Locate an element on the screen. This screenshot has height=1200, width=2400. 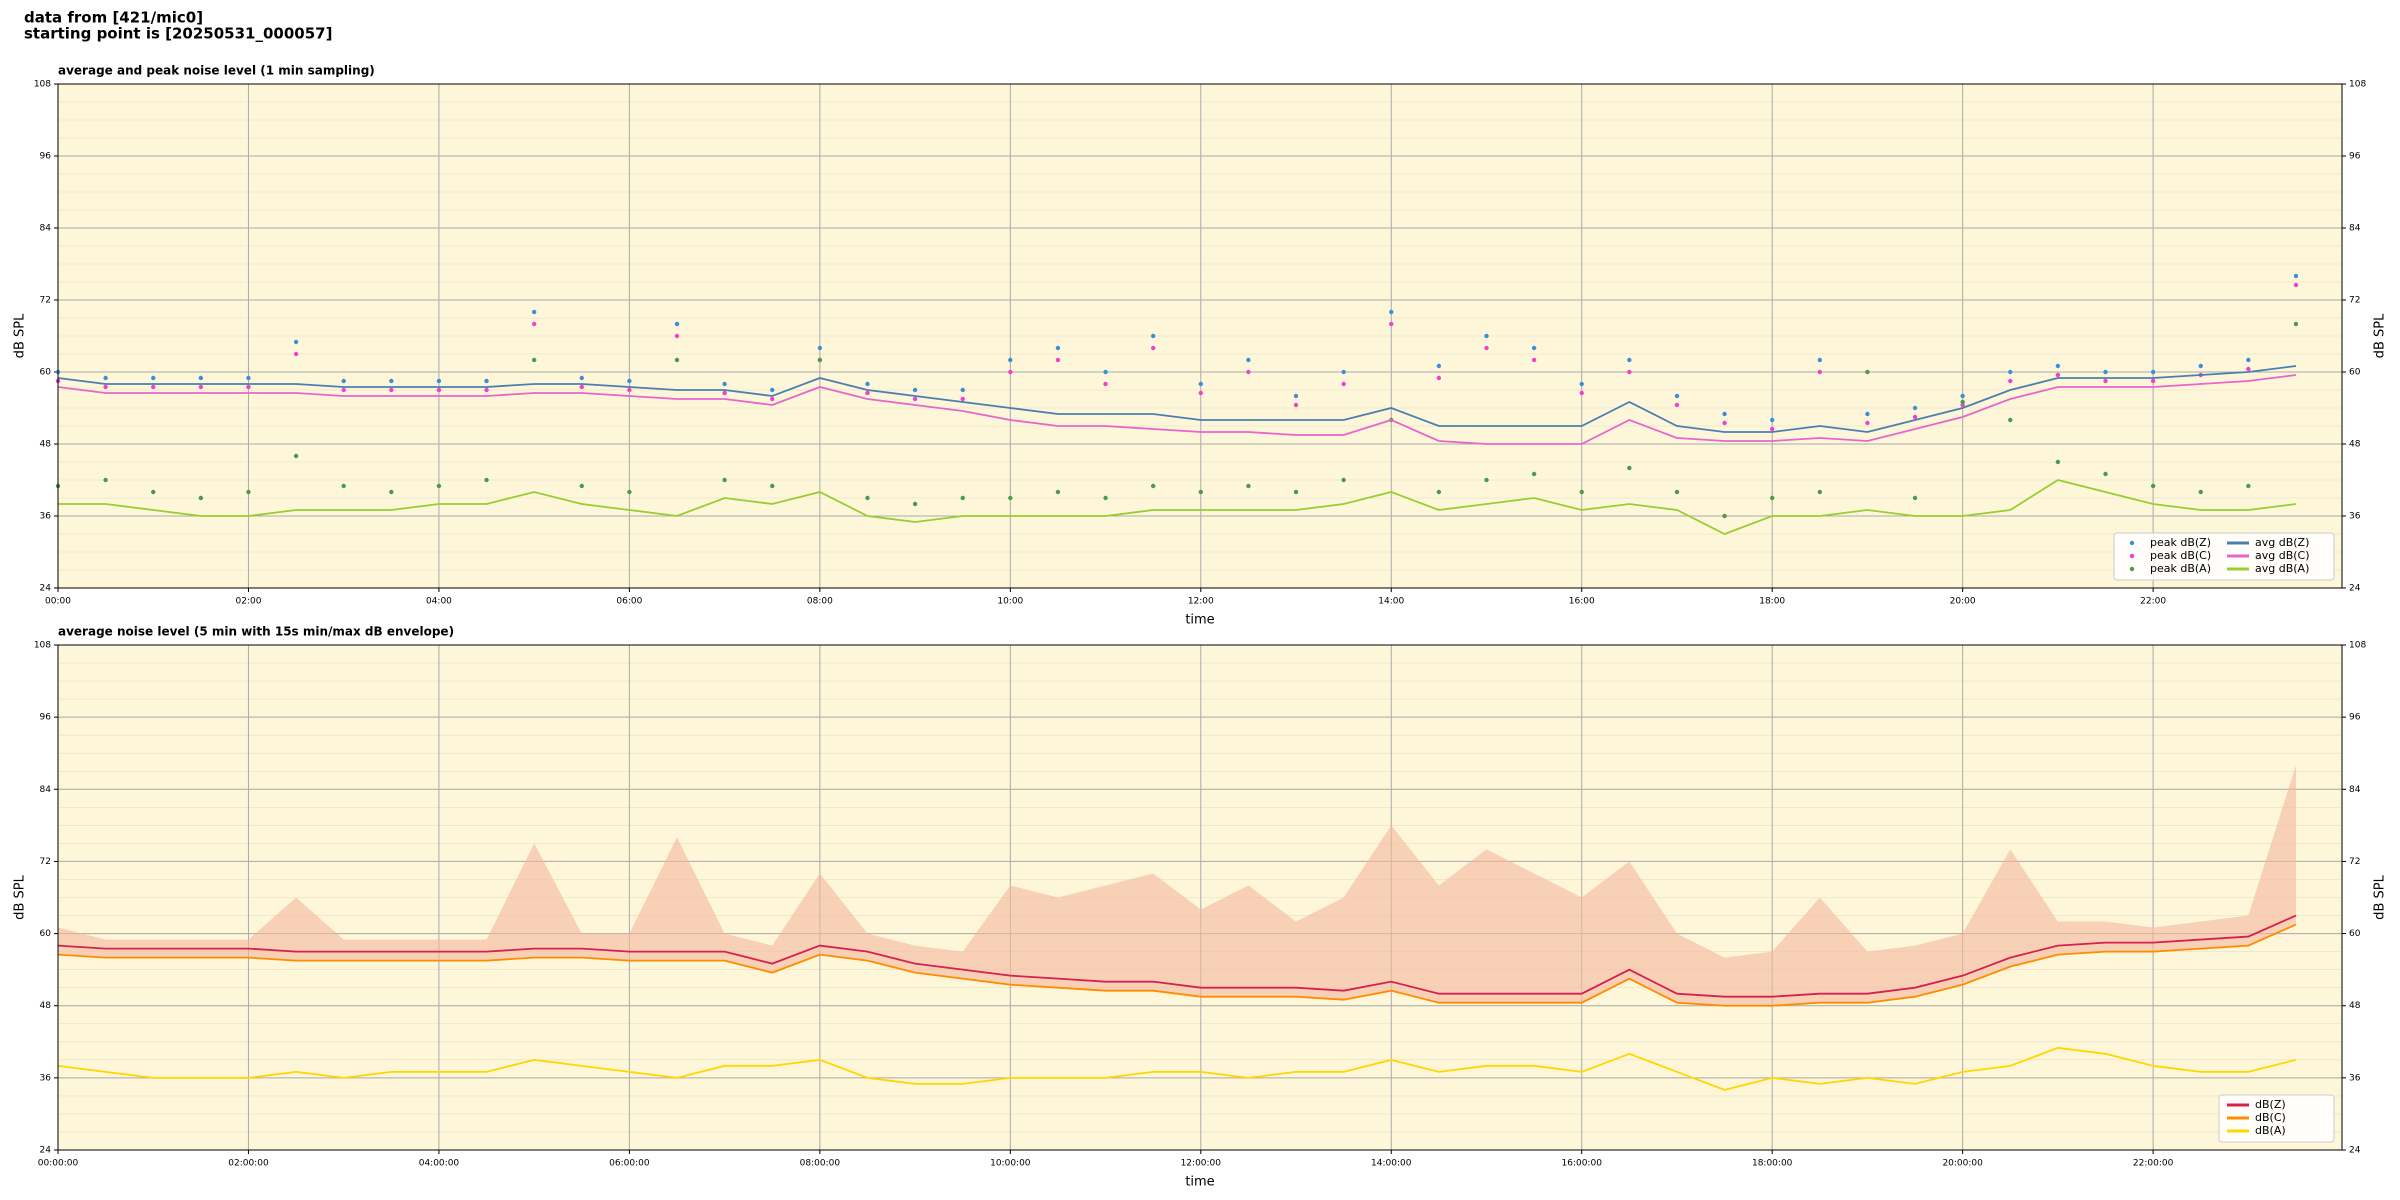
x-tick-label: 04:00:00 is located at coordinates (439, 1164).